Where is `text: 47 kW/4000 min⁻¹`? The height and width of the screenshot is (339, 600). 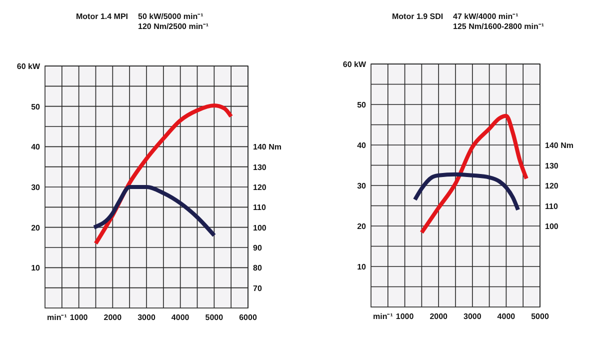
text: 47 kW/4000 min⁻¹ is located at coordinates (486, 16).